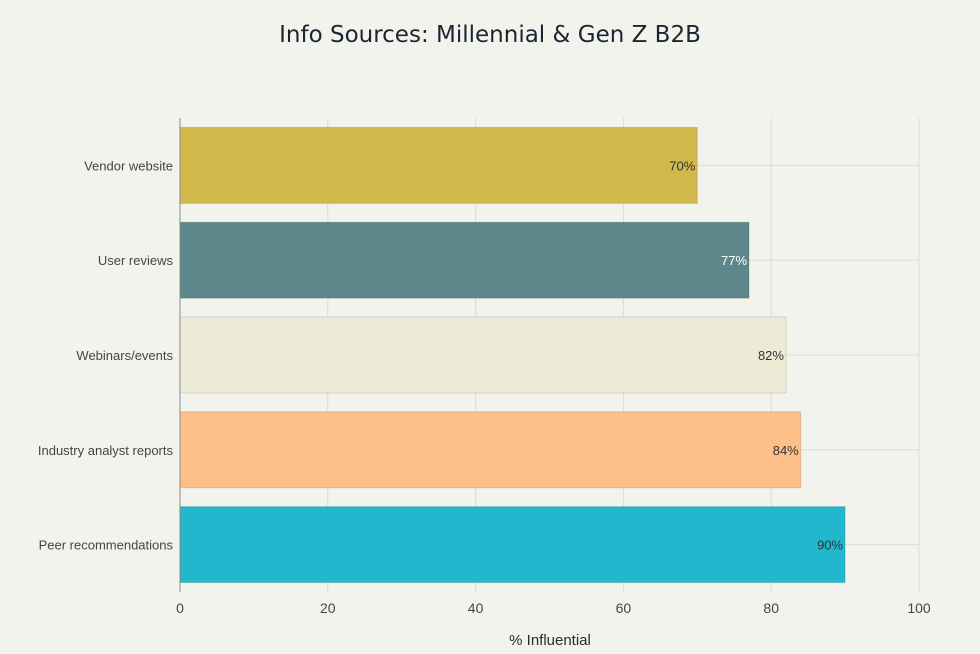 This screenshot has width=980, height=654. Describe the element at coordinates (476, 608) in the screenshot. I see `x-tick-label: 40` at that location.